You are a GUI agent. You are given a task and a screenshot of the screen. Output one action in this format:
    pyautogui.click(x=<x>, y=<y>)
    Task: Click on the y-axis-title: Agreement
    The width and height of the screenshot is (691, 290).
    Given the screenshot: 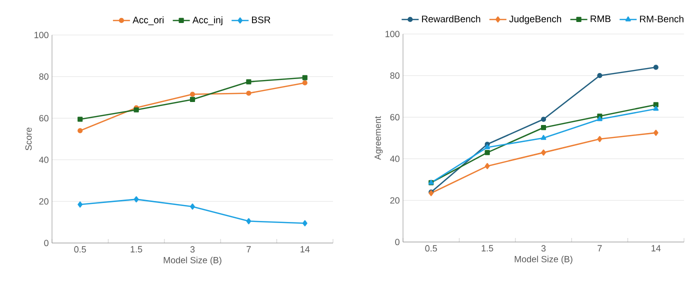 What is the action you would take?
    pyautogui.click(x=378, y=138)
    